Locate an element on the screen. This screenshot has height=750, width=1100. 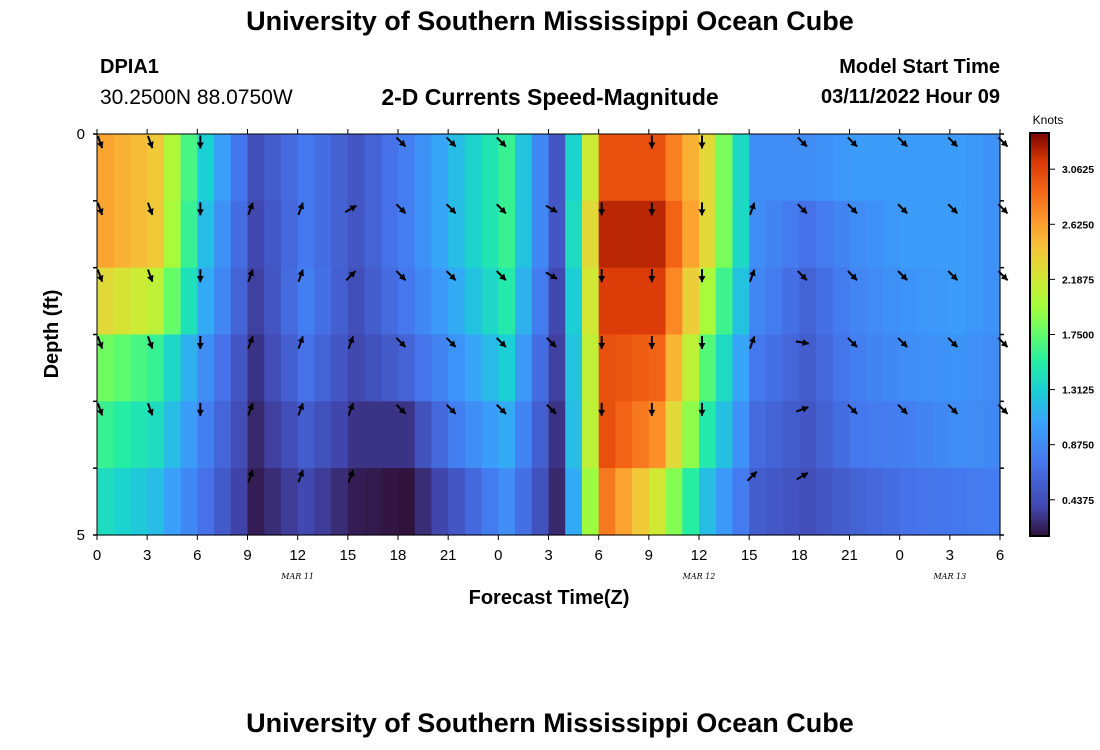
colorbar-tick-label: 2.6250 is located at coordinates (1078, 225).